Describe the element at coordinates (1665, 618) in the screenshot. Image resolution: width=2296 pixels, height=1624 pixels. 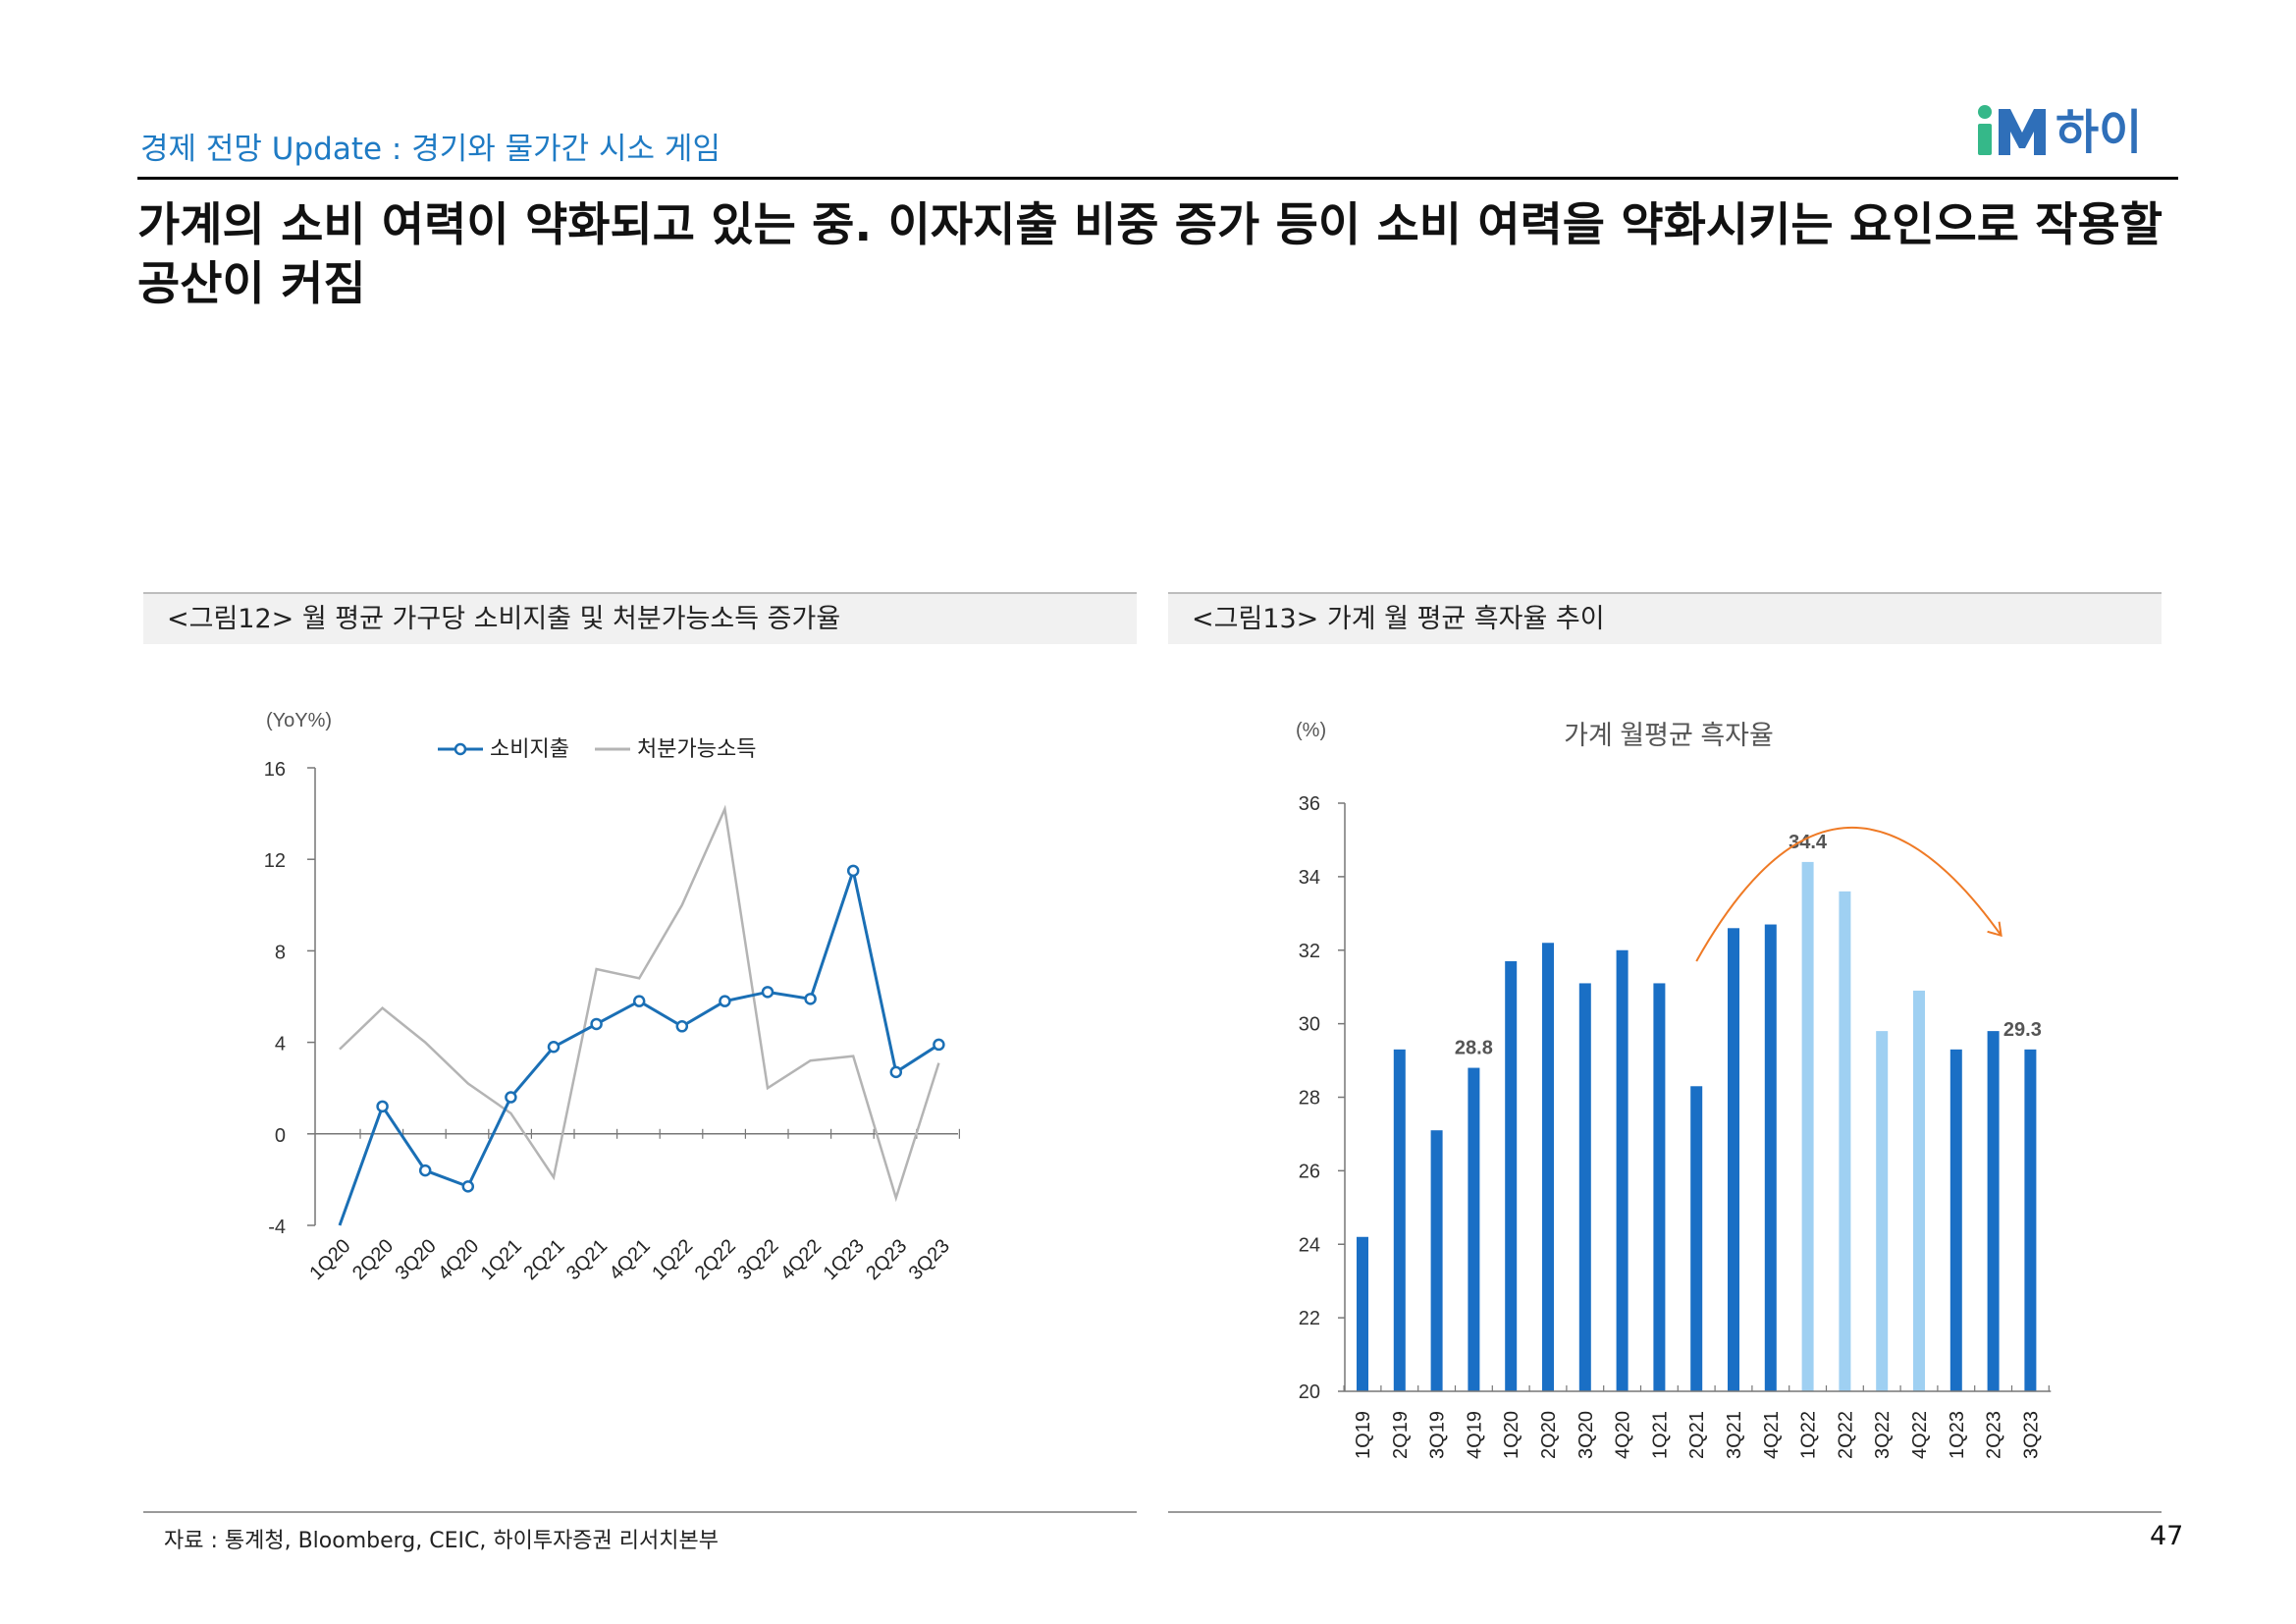
I see `figure13-caption: <그림13> 가계 월 평균 흑자율 추이` at that location.